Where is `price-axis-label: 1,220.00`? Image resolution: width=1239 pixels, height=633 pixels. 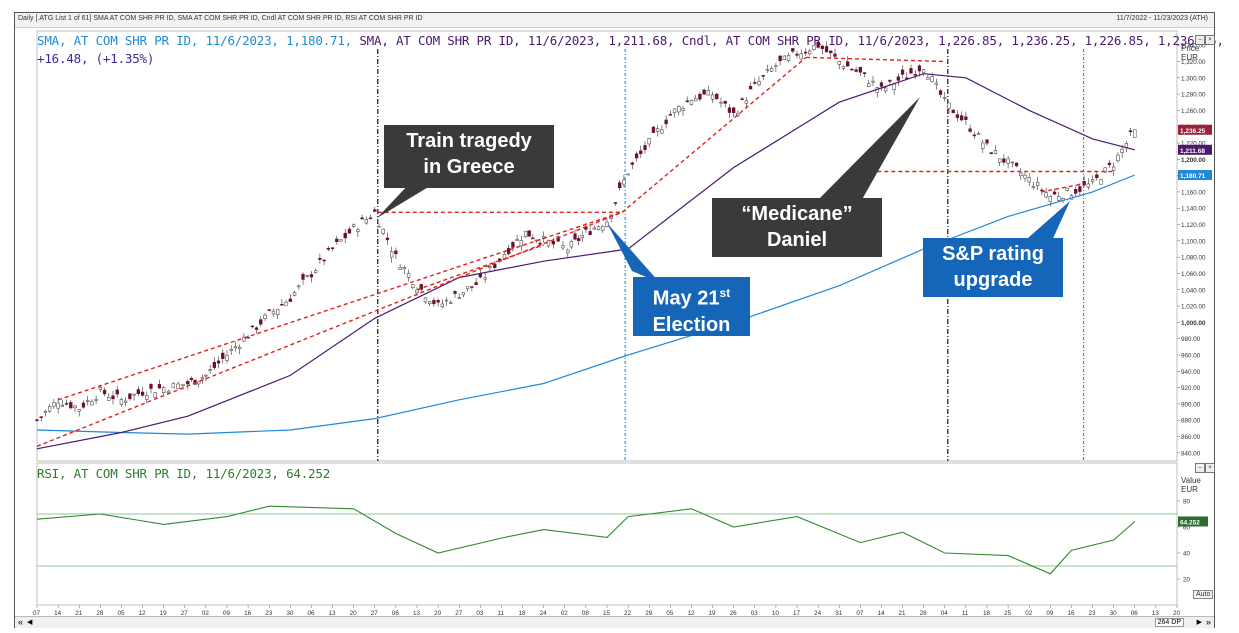 price-axis-label: 1,220.00 is located at coordinates (1193, 144).